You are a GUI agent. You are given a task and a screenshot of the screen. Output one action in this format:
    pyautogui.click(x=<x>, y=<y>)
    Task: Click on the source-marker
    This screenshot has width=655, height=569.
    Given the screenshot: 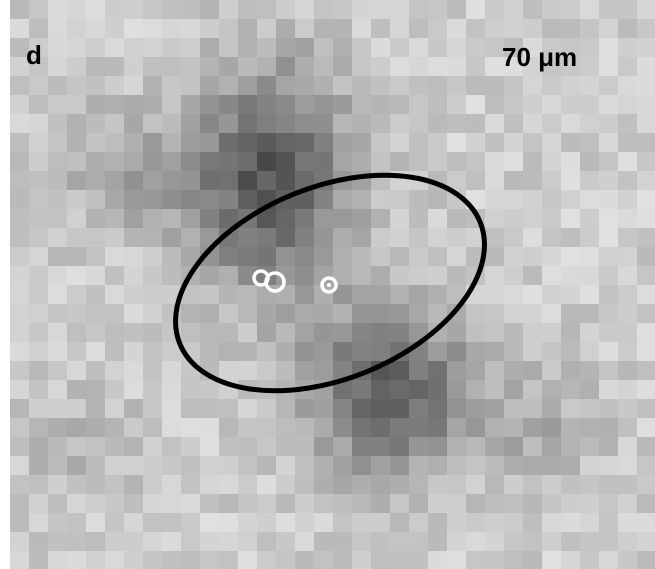 What is the action you would take?
    pyautogui.click(x=275, y=282)
    